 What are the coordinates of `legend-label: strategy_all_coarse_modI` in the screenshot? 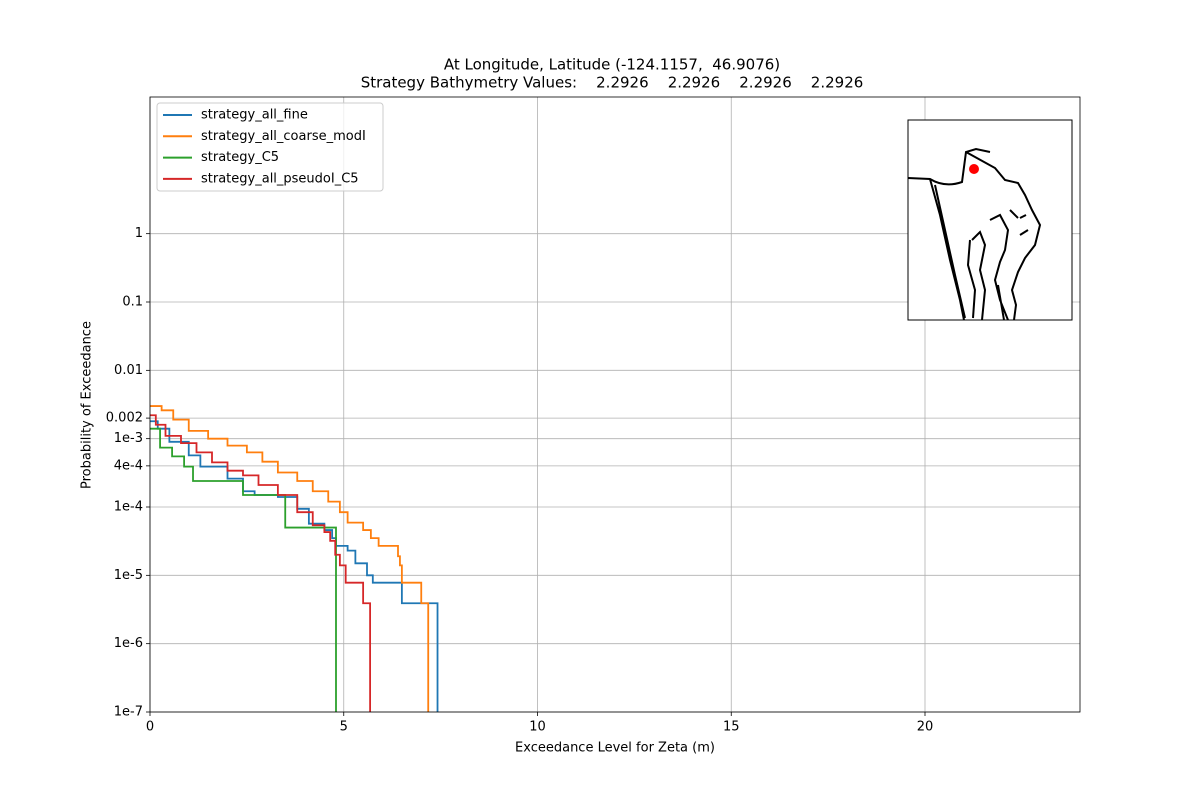 It's located at (283, 136).